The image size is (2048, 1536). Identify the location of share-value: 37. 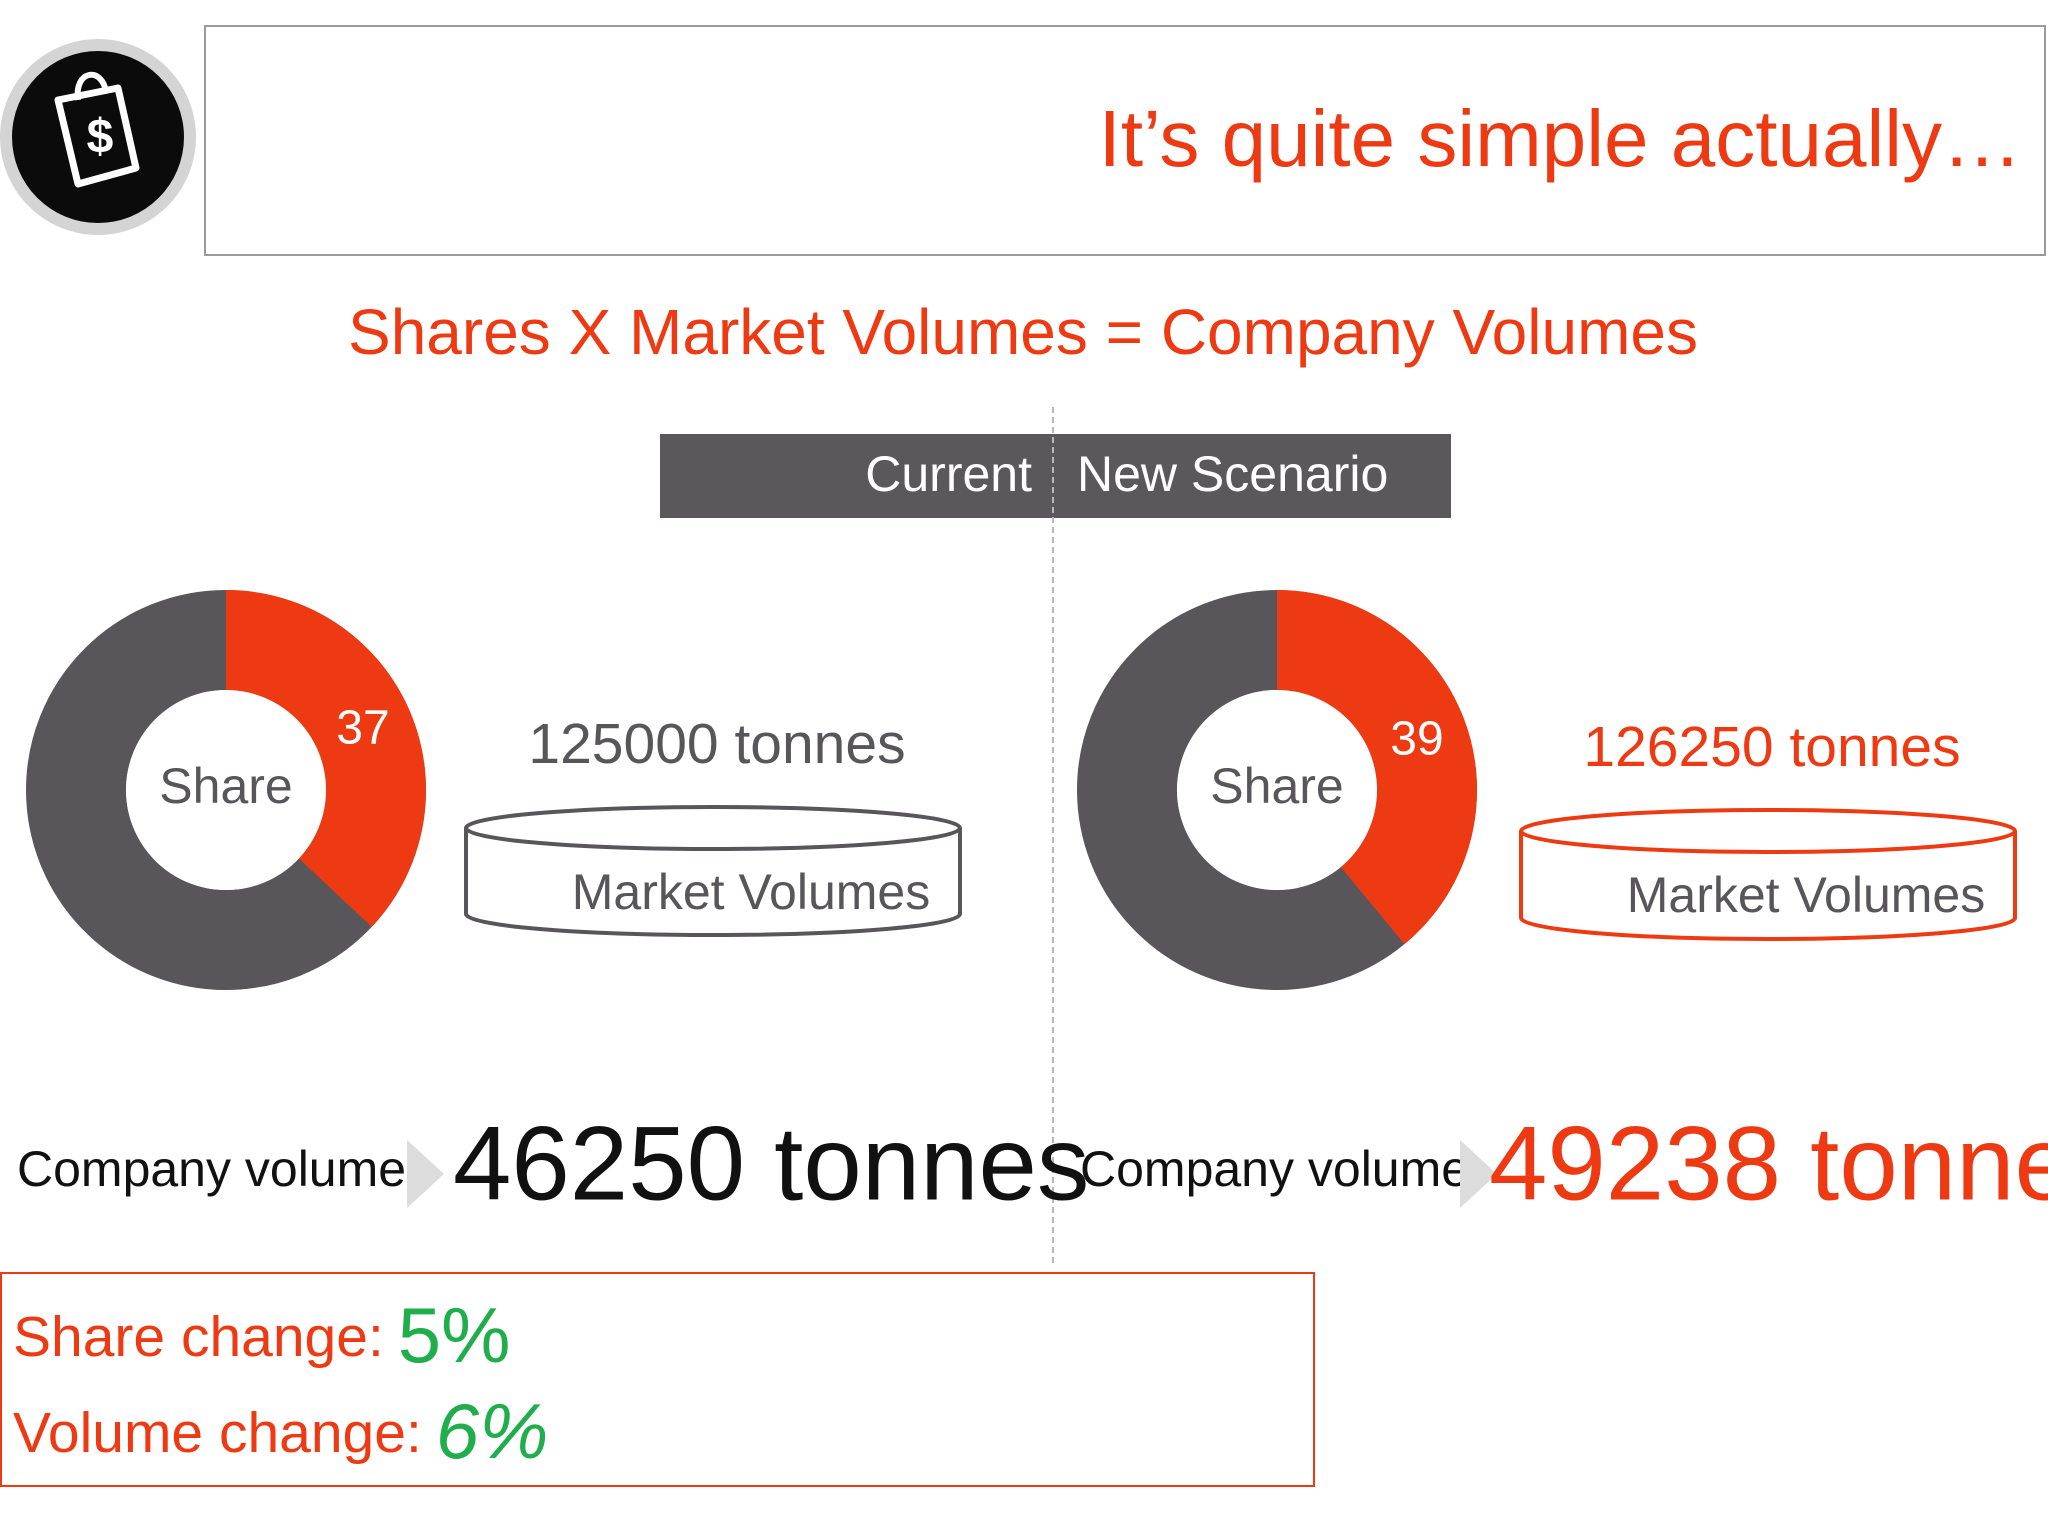
(362, 728).